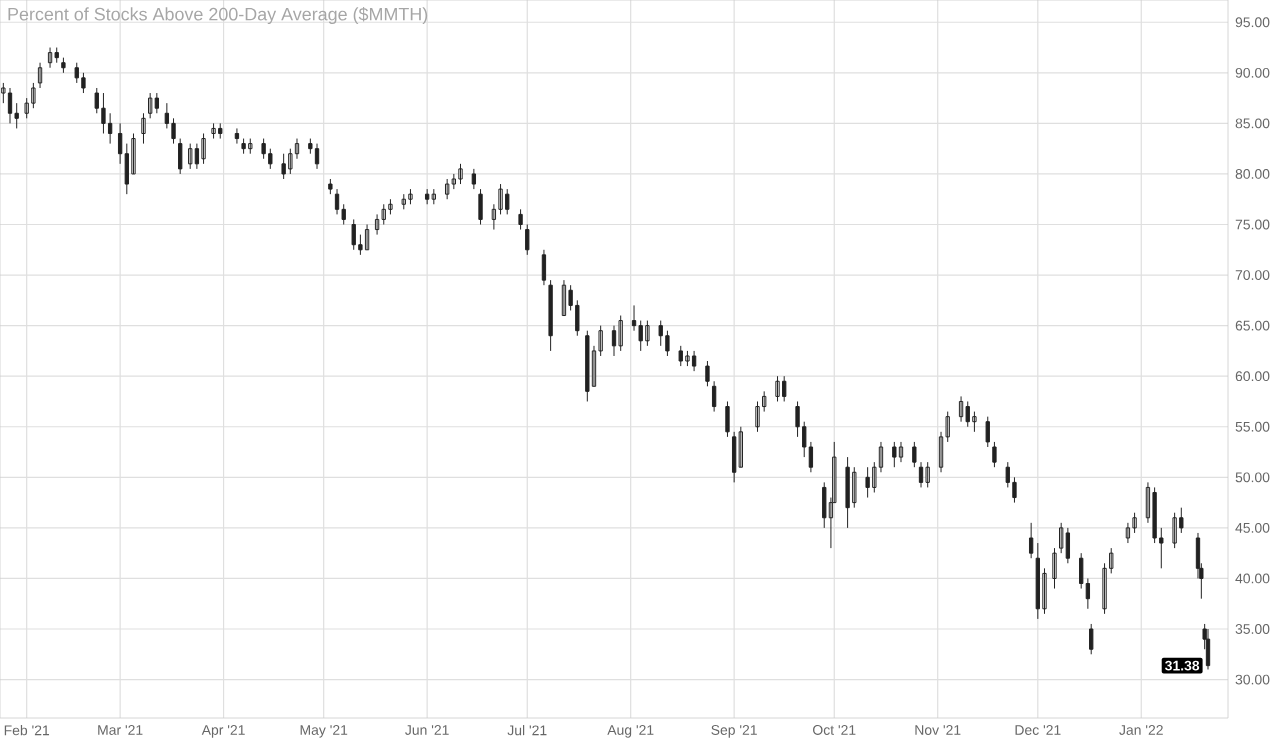 The width and height of the screenshot is (1280, 752). I want to click on chart-title: Percent of Stocks Above 200-Day Average ($MMTH), so click(218, 16).